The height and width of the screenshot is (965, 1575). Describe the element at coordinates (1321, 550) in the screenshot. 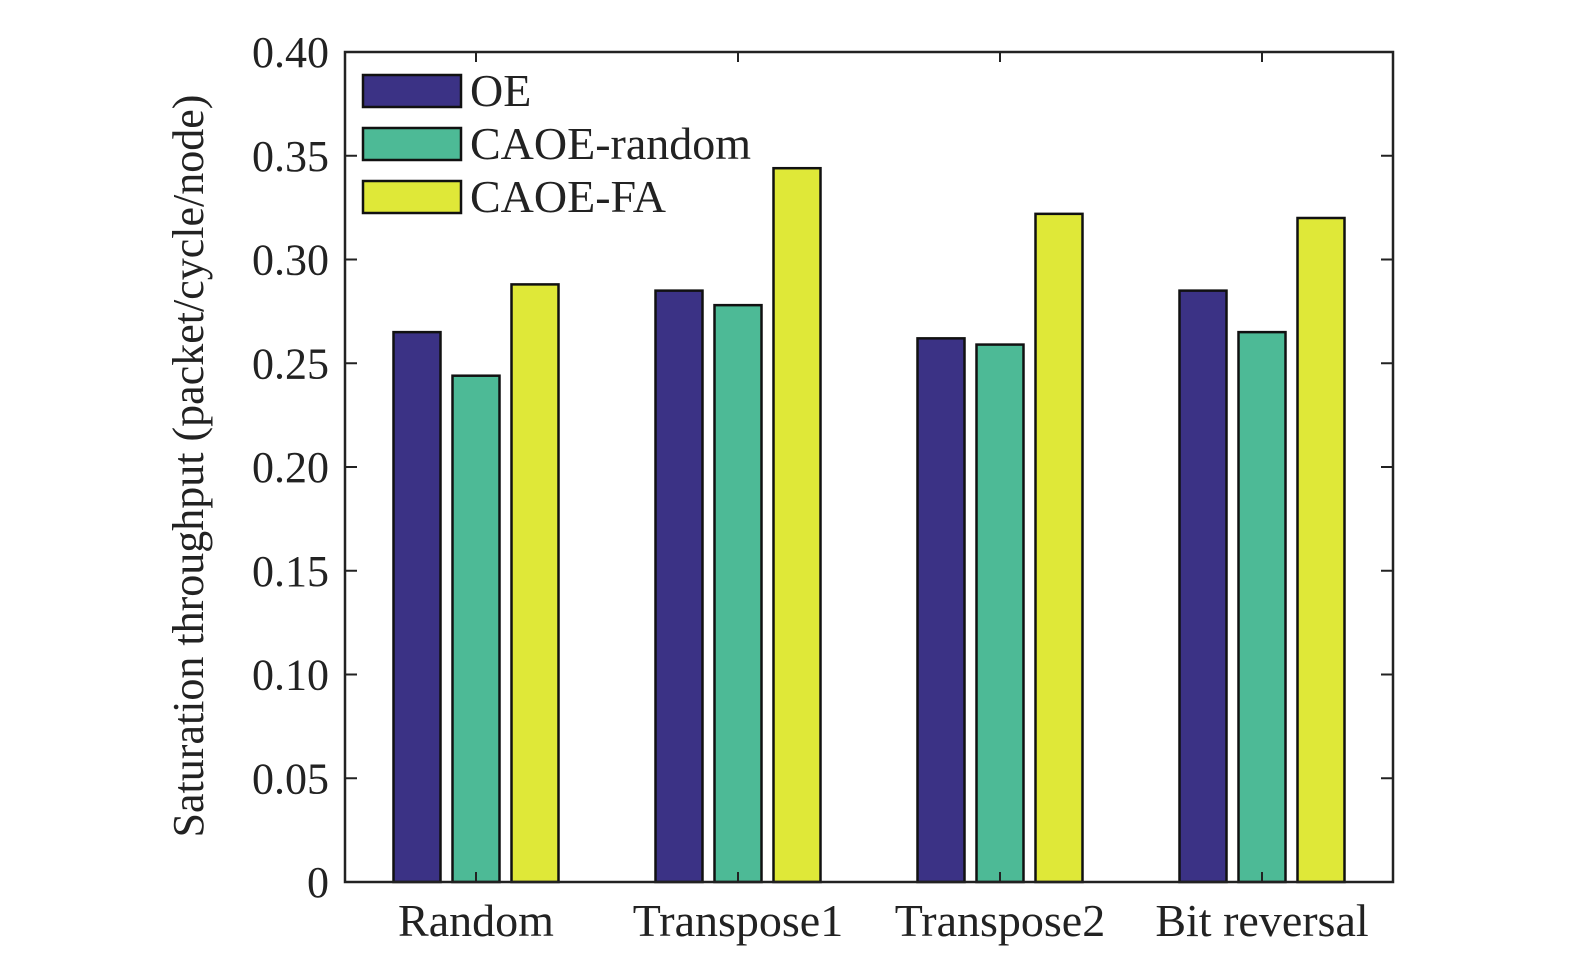

I see `bar-caoe-fa-bit-reversal` at that location.